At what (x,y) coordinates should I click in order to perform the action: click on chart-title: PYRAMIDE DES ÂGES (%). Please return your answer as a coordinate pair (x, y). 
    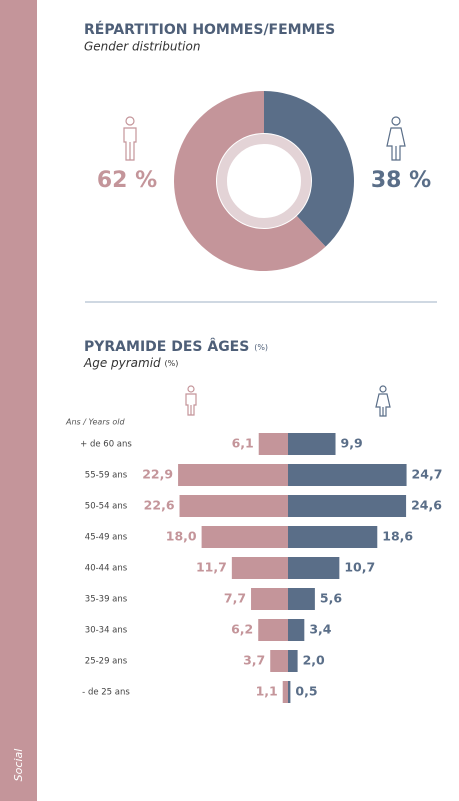
    Looking at the image, I should click on (176, 346).